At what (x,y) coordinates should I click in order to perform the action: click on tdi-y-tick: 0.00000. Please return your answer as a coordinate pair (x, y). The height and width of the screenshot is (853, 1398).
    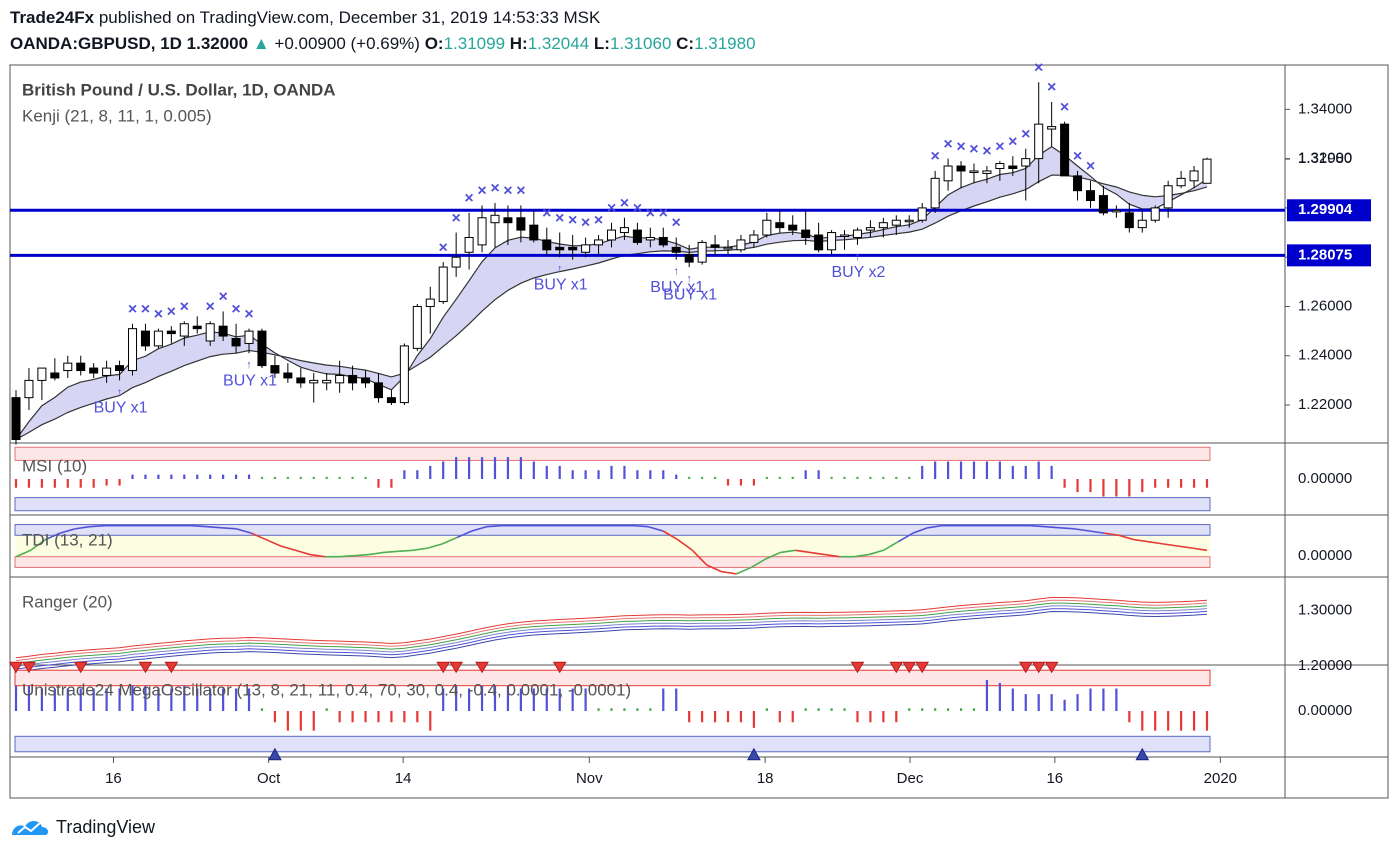
    Looking at the image, I should click on (1325, 555).